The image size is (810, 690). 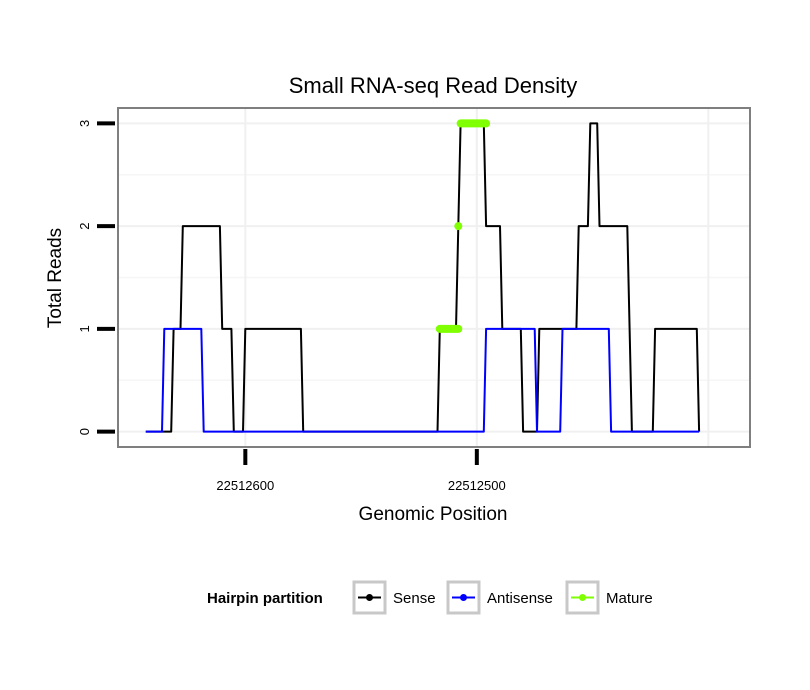 I want to click on legend-title: Hairpin partition, so click(x=265, y=598).